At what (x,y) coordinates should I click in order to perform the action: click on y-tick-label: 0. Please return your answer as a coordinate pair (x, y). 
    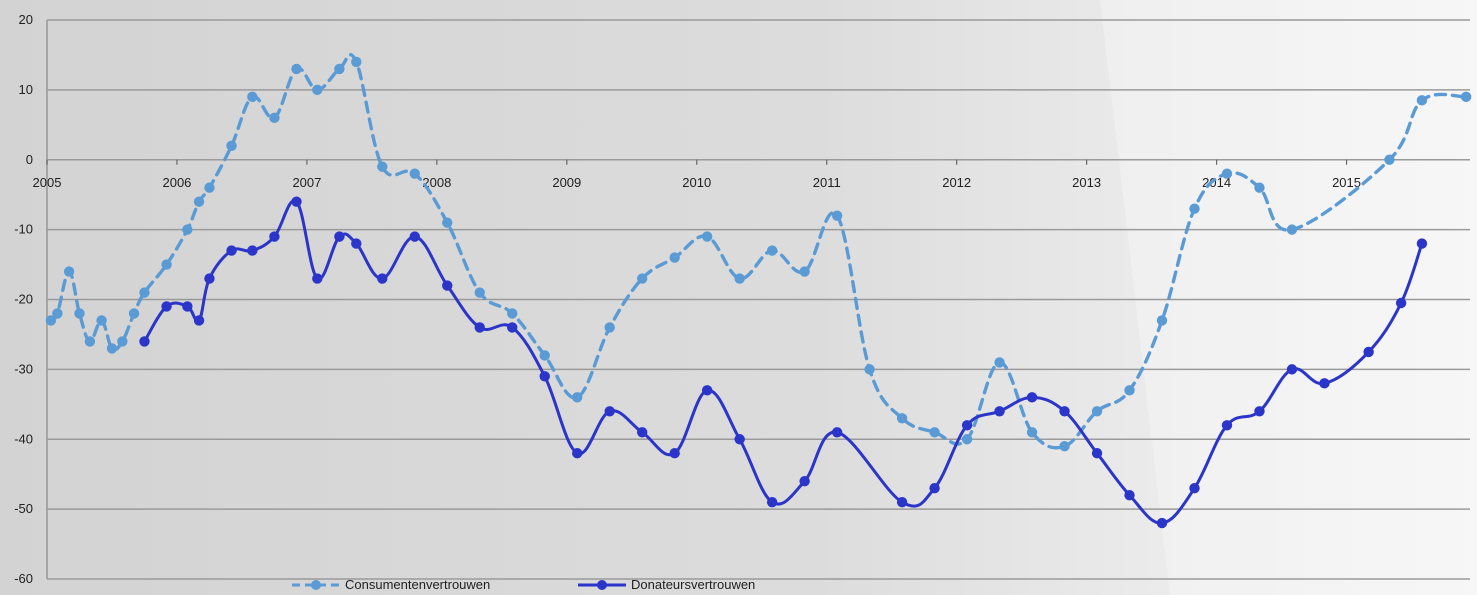
    Looking at the image, I should click on (29, 159).